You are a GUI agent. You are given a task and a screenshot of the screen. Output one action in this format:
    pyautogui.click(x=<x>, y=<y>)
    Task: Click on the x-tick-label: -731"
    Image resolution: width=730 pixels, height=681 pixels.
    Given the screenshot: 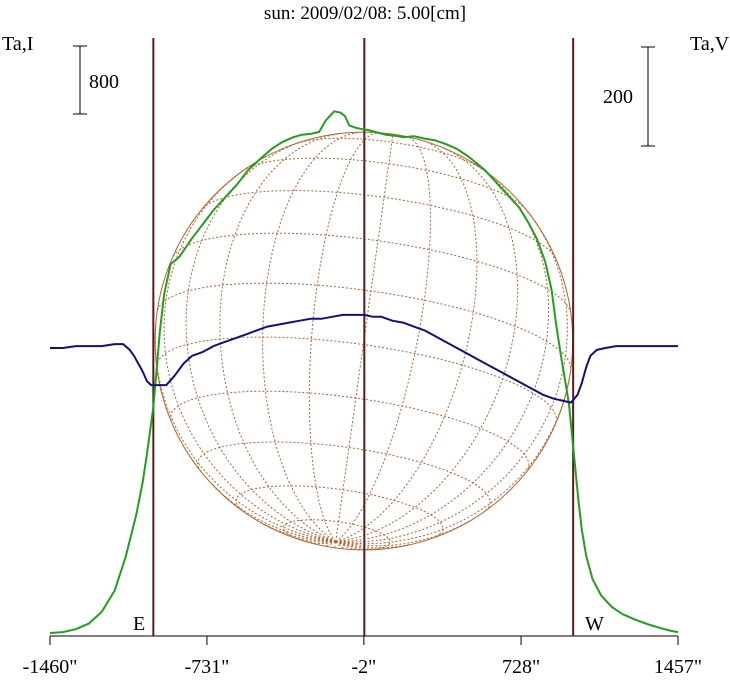 What is the action you would take?
    pyautogui.click(x=207, y=667)
    